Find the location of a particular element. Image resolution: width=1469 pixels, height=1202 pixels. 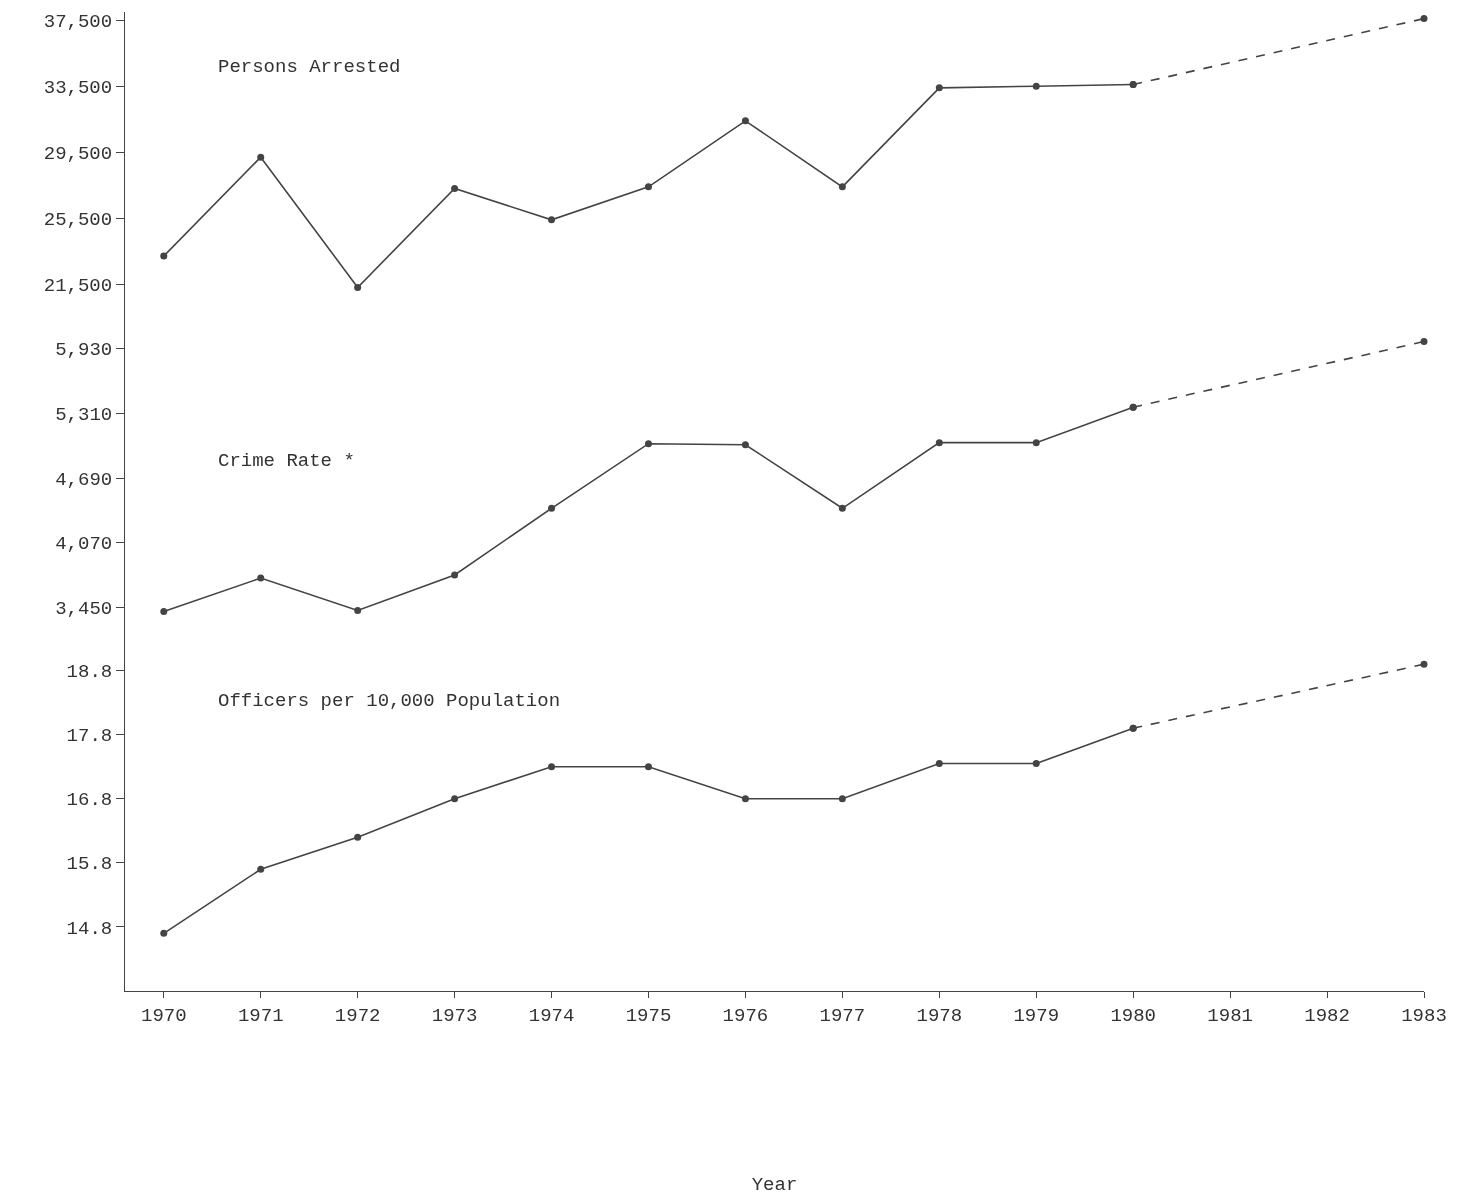

y-tick-label: 4,690 is located at coordinates (84, 479).